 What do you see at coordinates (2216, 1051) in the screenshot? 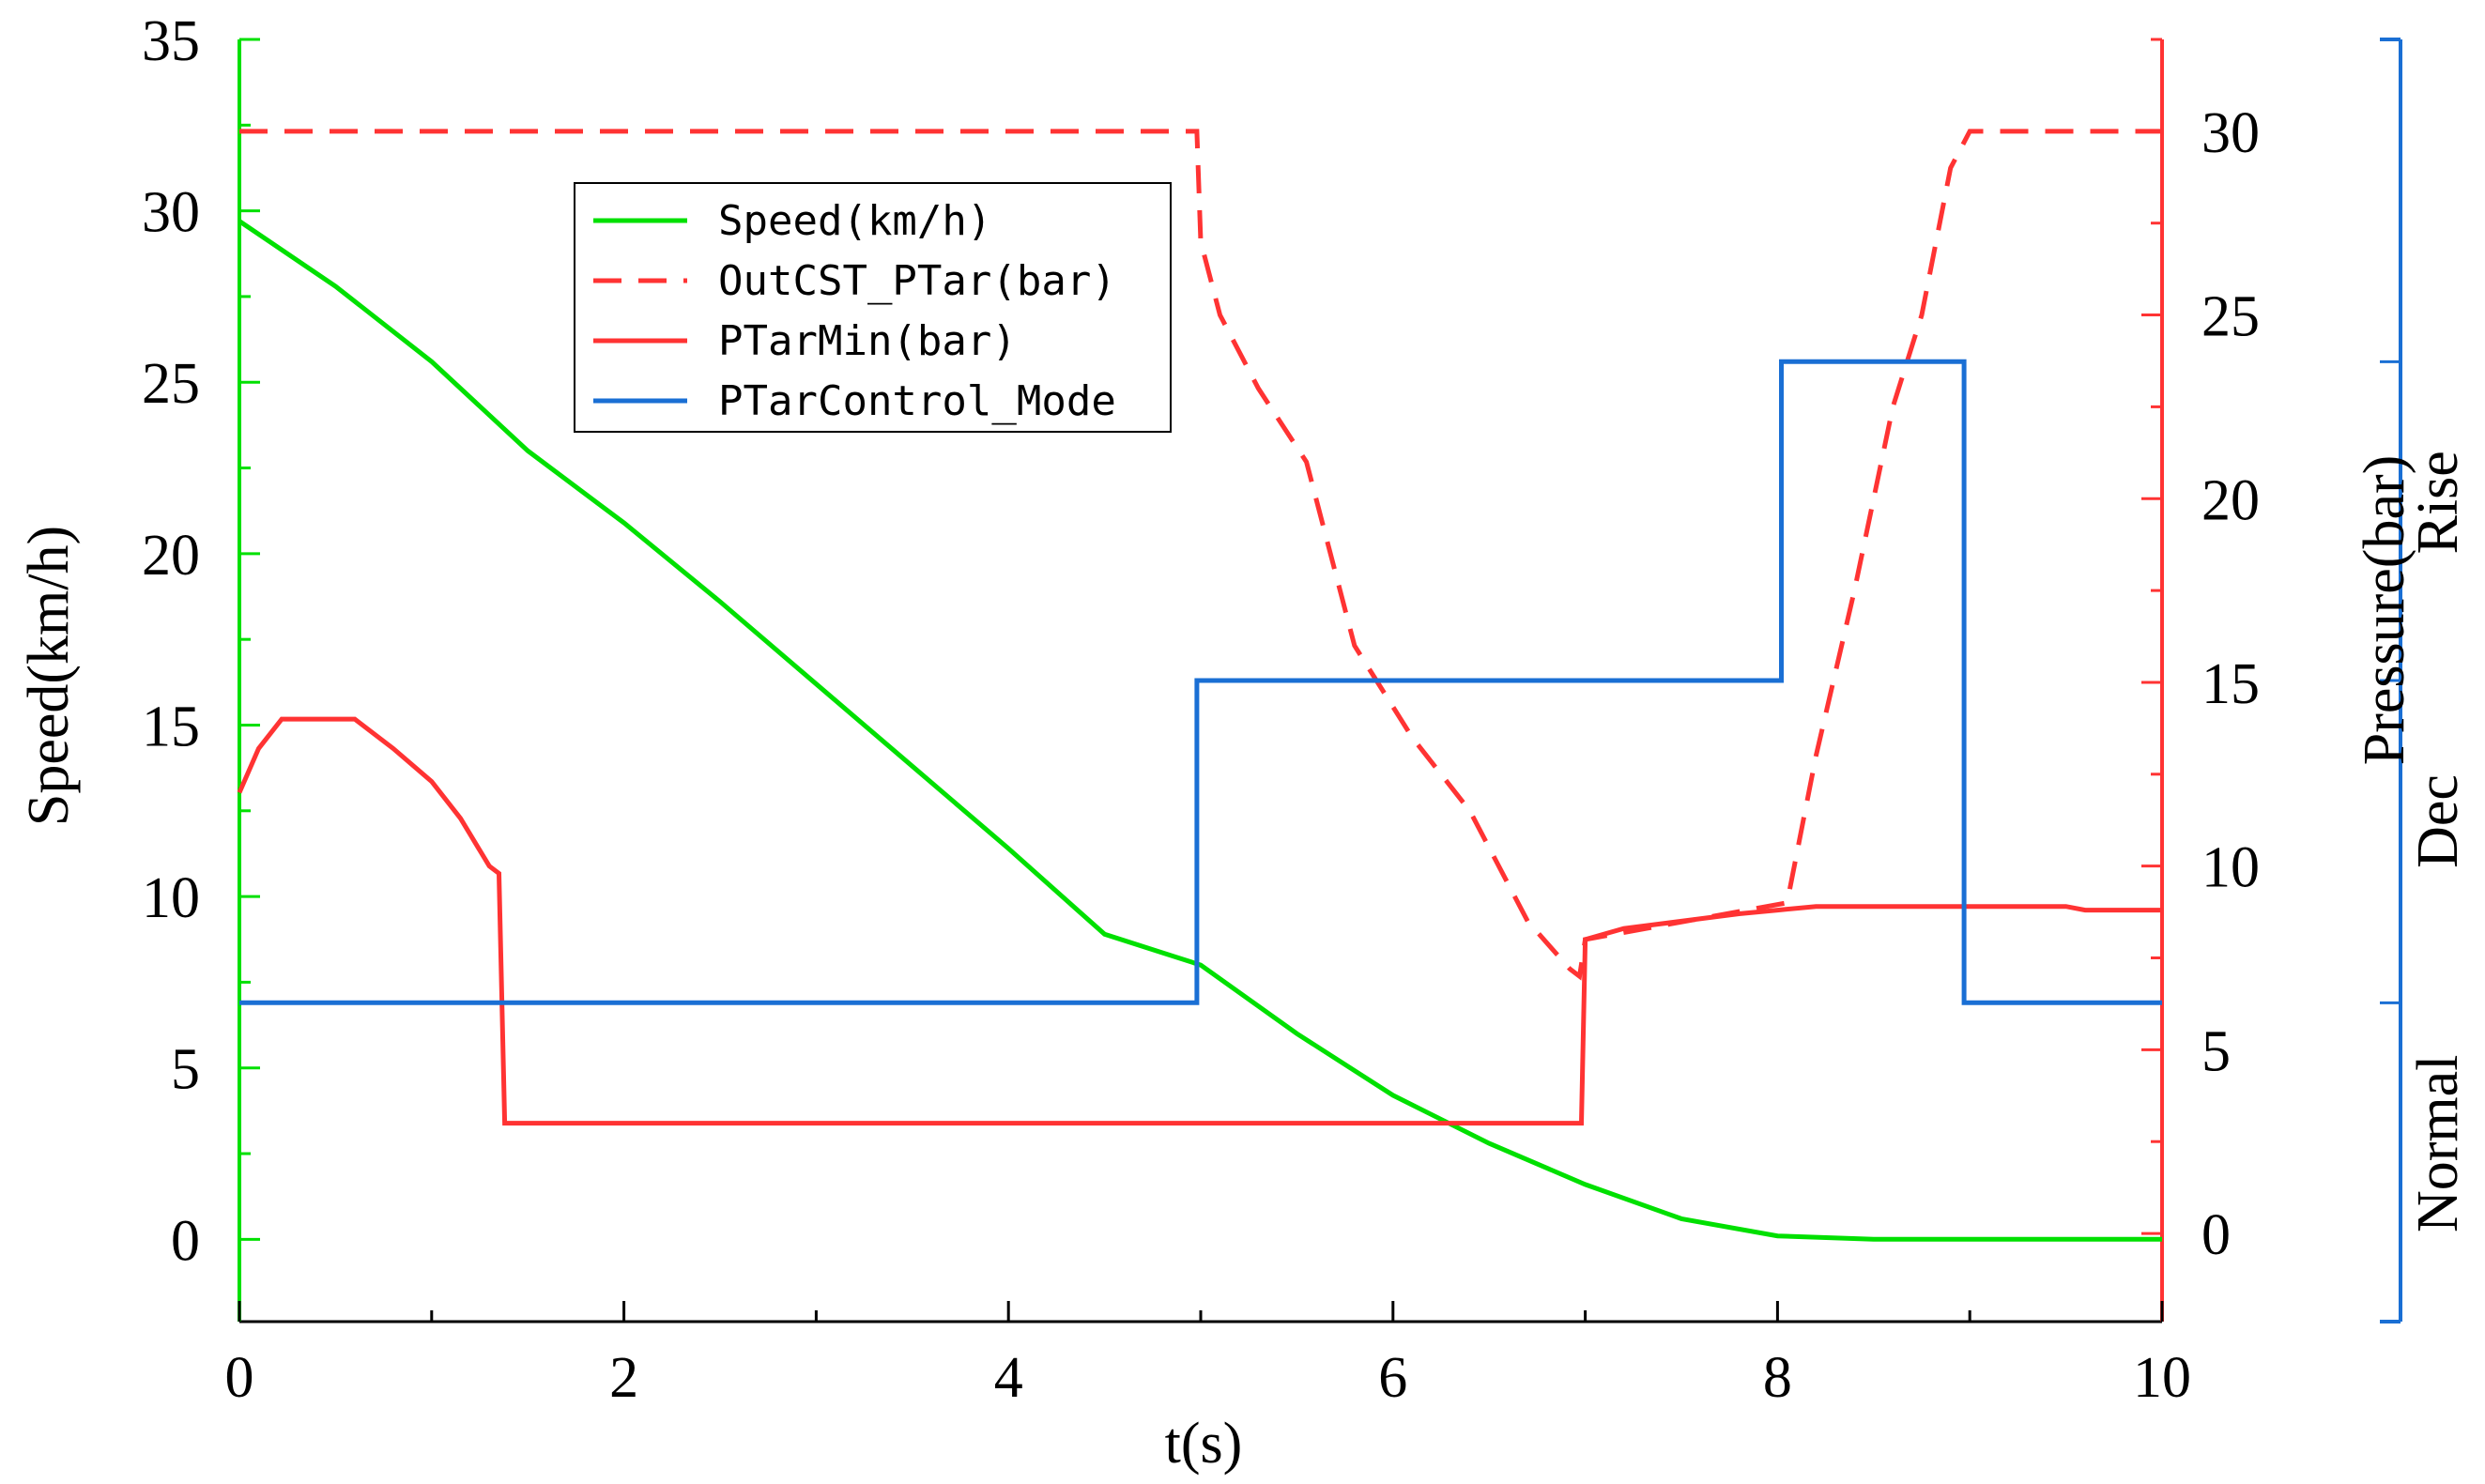
I see `right-tick-label: 5` at bounding box center [2216, 1051].